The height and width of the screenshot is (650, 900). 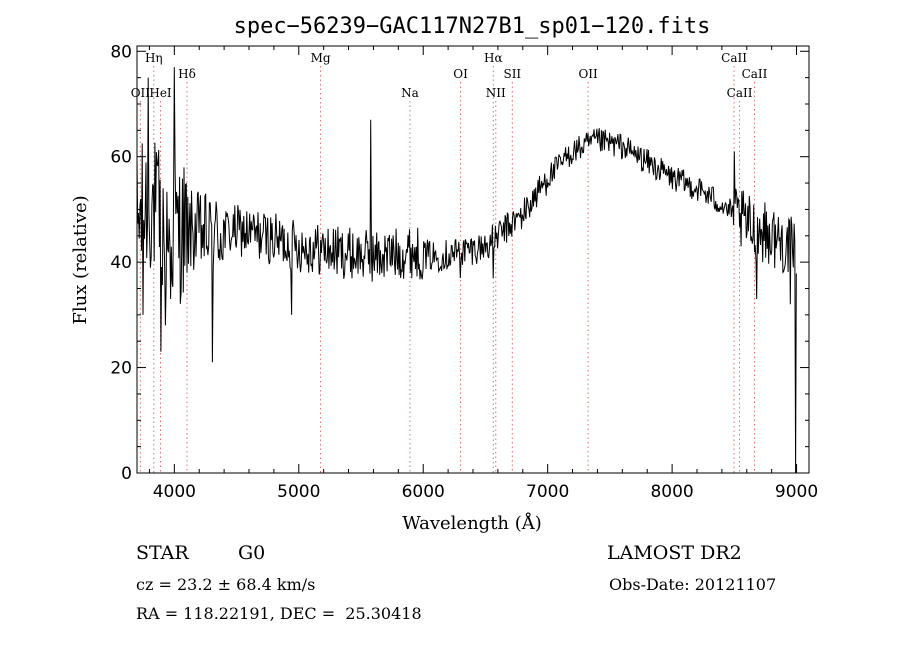 I want to click on object-subclass: G0, so click(x=252, y=553).